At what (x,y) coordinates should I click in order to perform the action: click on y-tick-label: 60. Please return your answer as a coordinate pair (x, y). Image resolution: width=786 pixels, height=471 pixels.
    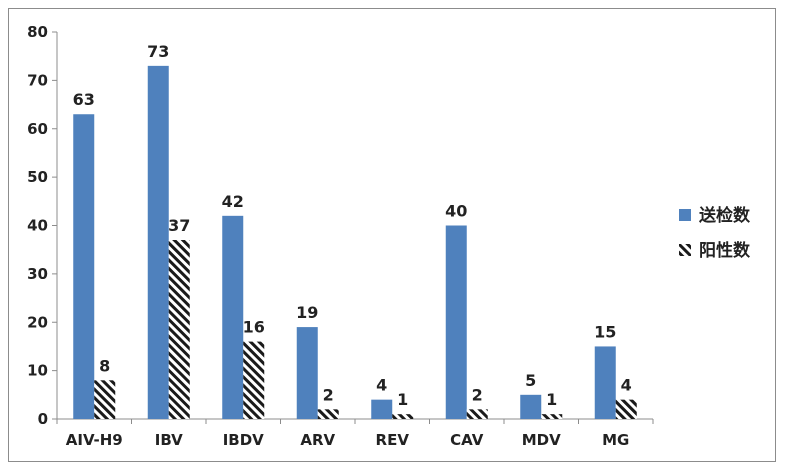
    Looking at the image, I should click on (37, 129).